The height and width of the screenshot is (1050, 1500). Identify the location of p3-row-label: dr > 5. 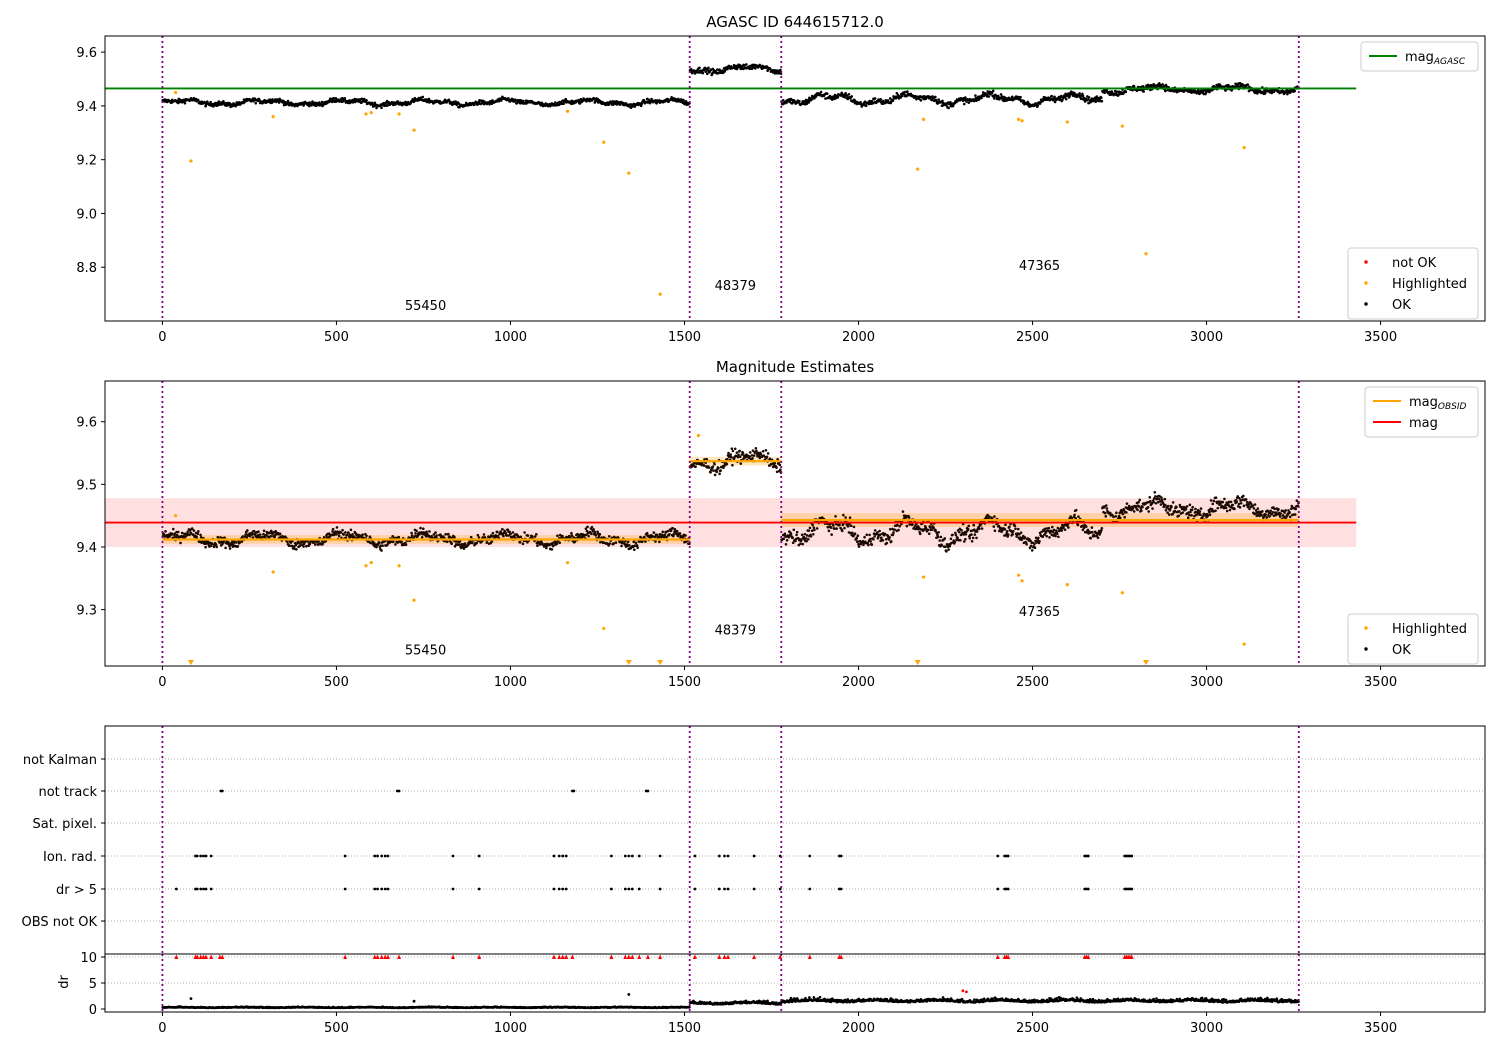
(76, 890).